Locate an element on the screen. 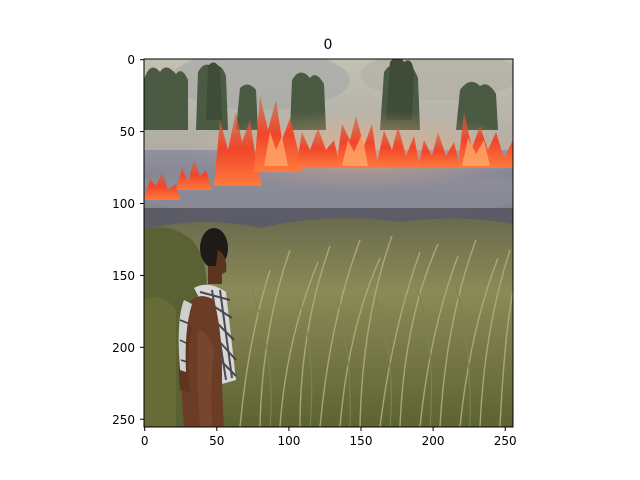 Image resolution: width=640 pixels, height=480 pixels. y-tick-label: 250 is located at coordinates (123, 420).